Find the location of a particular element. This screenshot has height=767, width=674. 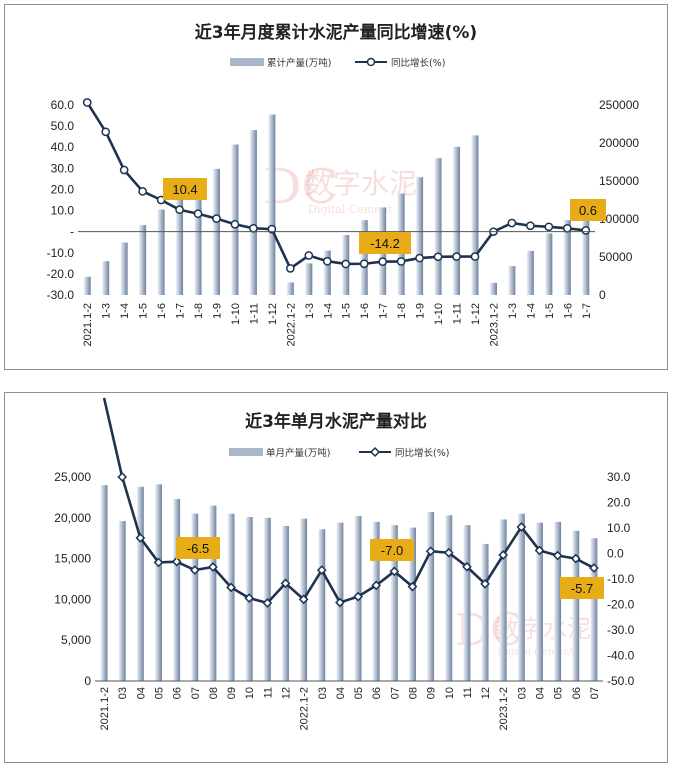

legend: 累计产量(万吨) 同比增长(%) is located at coordinates (337, 63).